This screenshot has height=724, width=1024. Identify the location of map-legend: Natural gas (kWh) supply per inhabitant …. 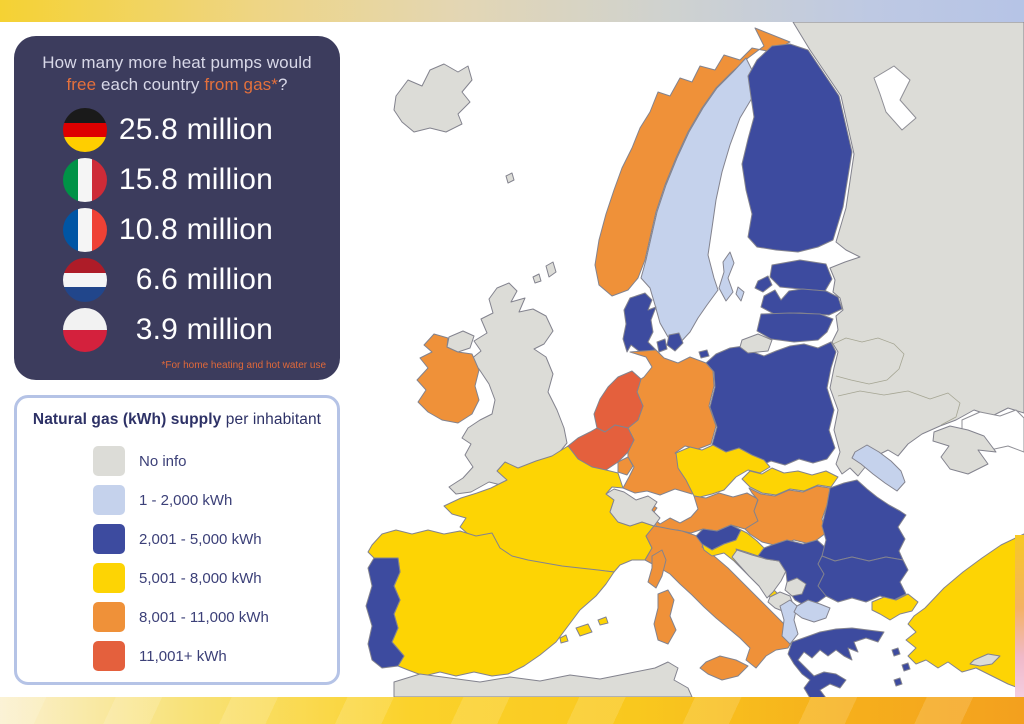
(177, 540).